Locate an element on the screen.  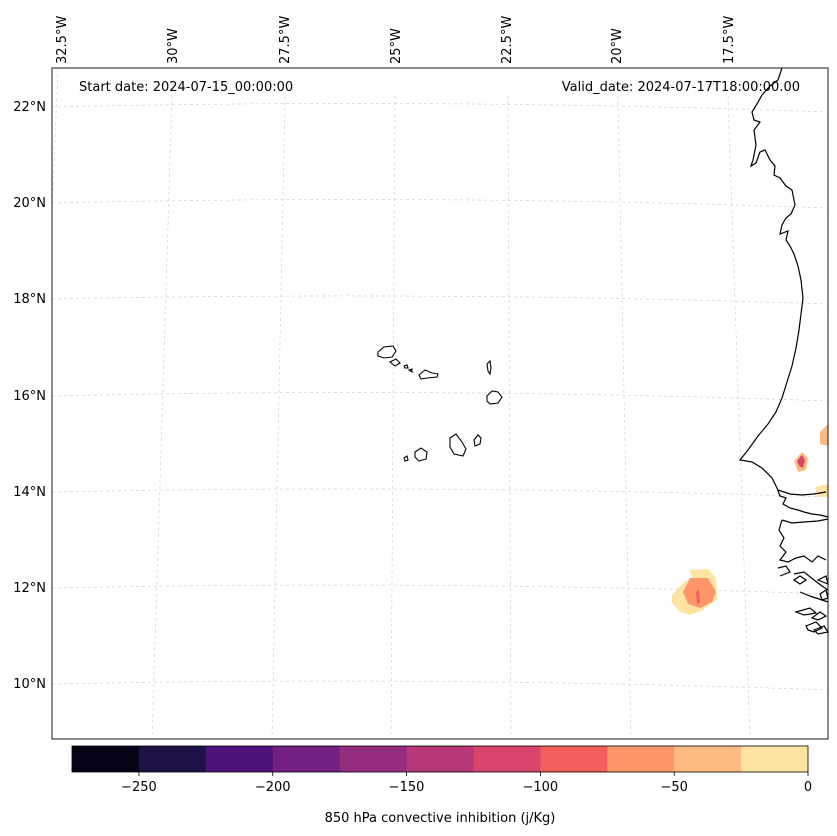
colorbar-tick-label: −250 is located at coordinates (139, 787).